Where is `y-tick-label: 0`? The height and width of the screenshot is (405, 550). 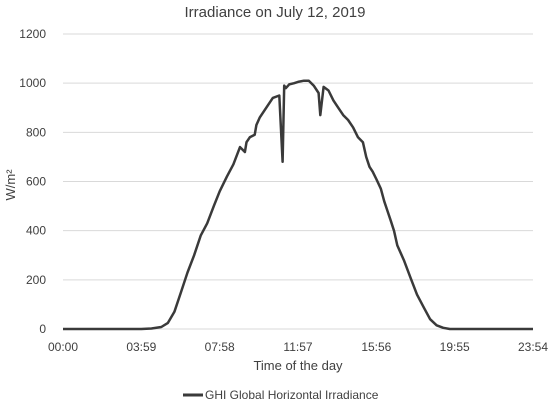 y-tick-label: 0 is located at coordinates (42, 329).